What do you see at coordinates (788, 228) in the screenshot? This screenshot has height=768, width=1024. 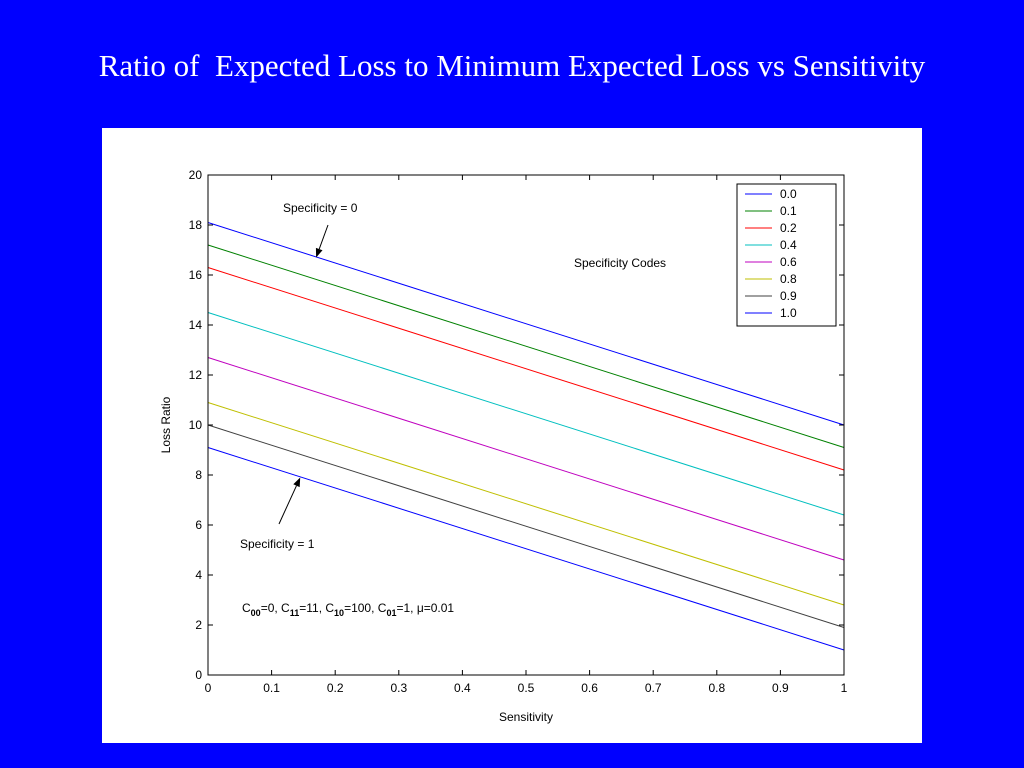 I see `legend-item-label: 0.2` at bounding box center [788, 228].